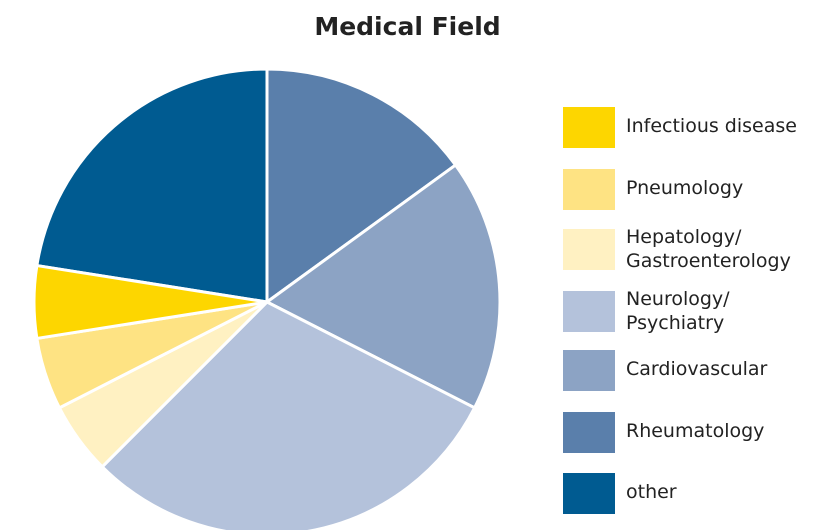  I want to click on legend-label: Cardiovascular, so click(697, 369).